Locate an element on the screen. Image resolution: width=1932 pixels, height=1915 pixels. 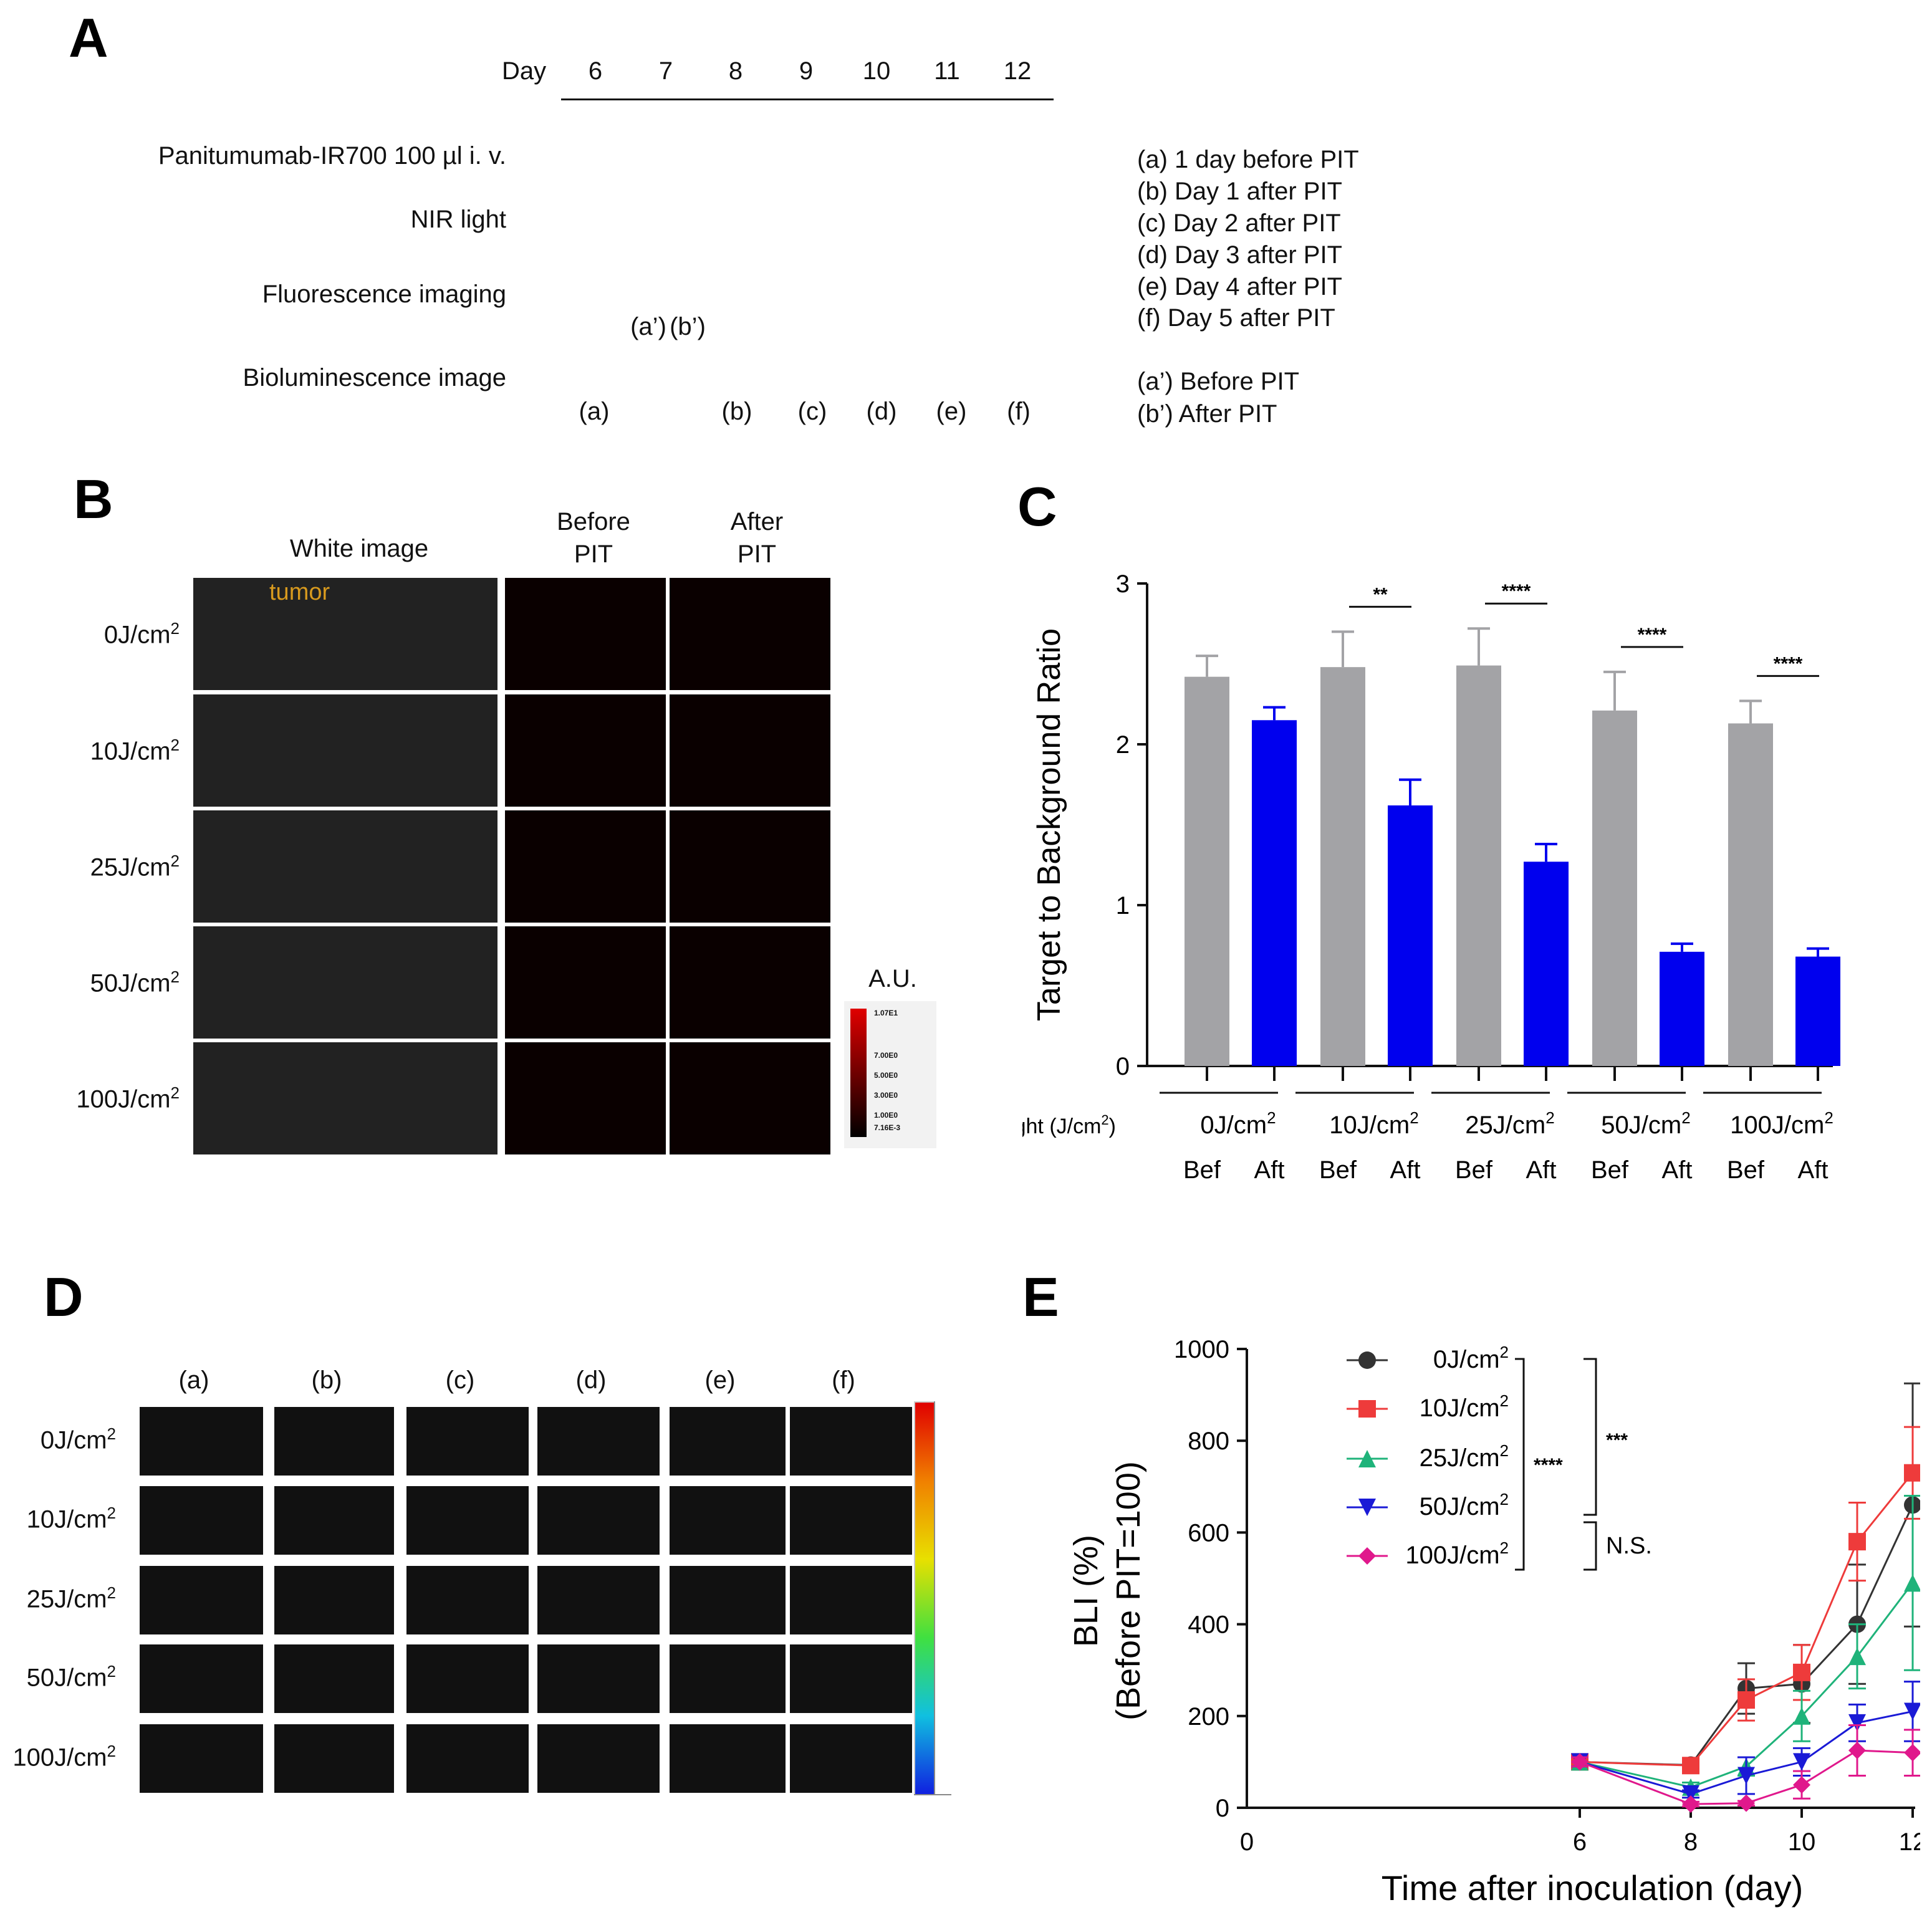
group-label: 100J/cm2 is located at coordinates (1781, 1124).